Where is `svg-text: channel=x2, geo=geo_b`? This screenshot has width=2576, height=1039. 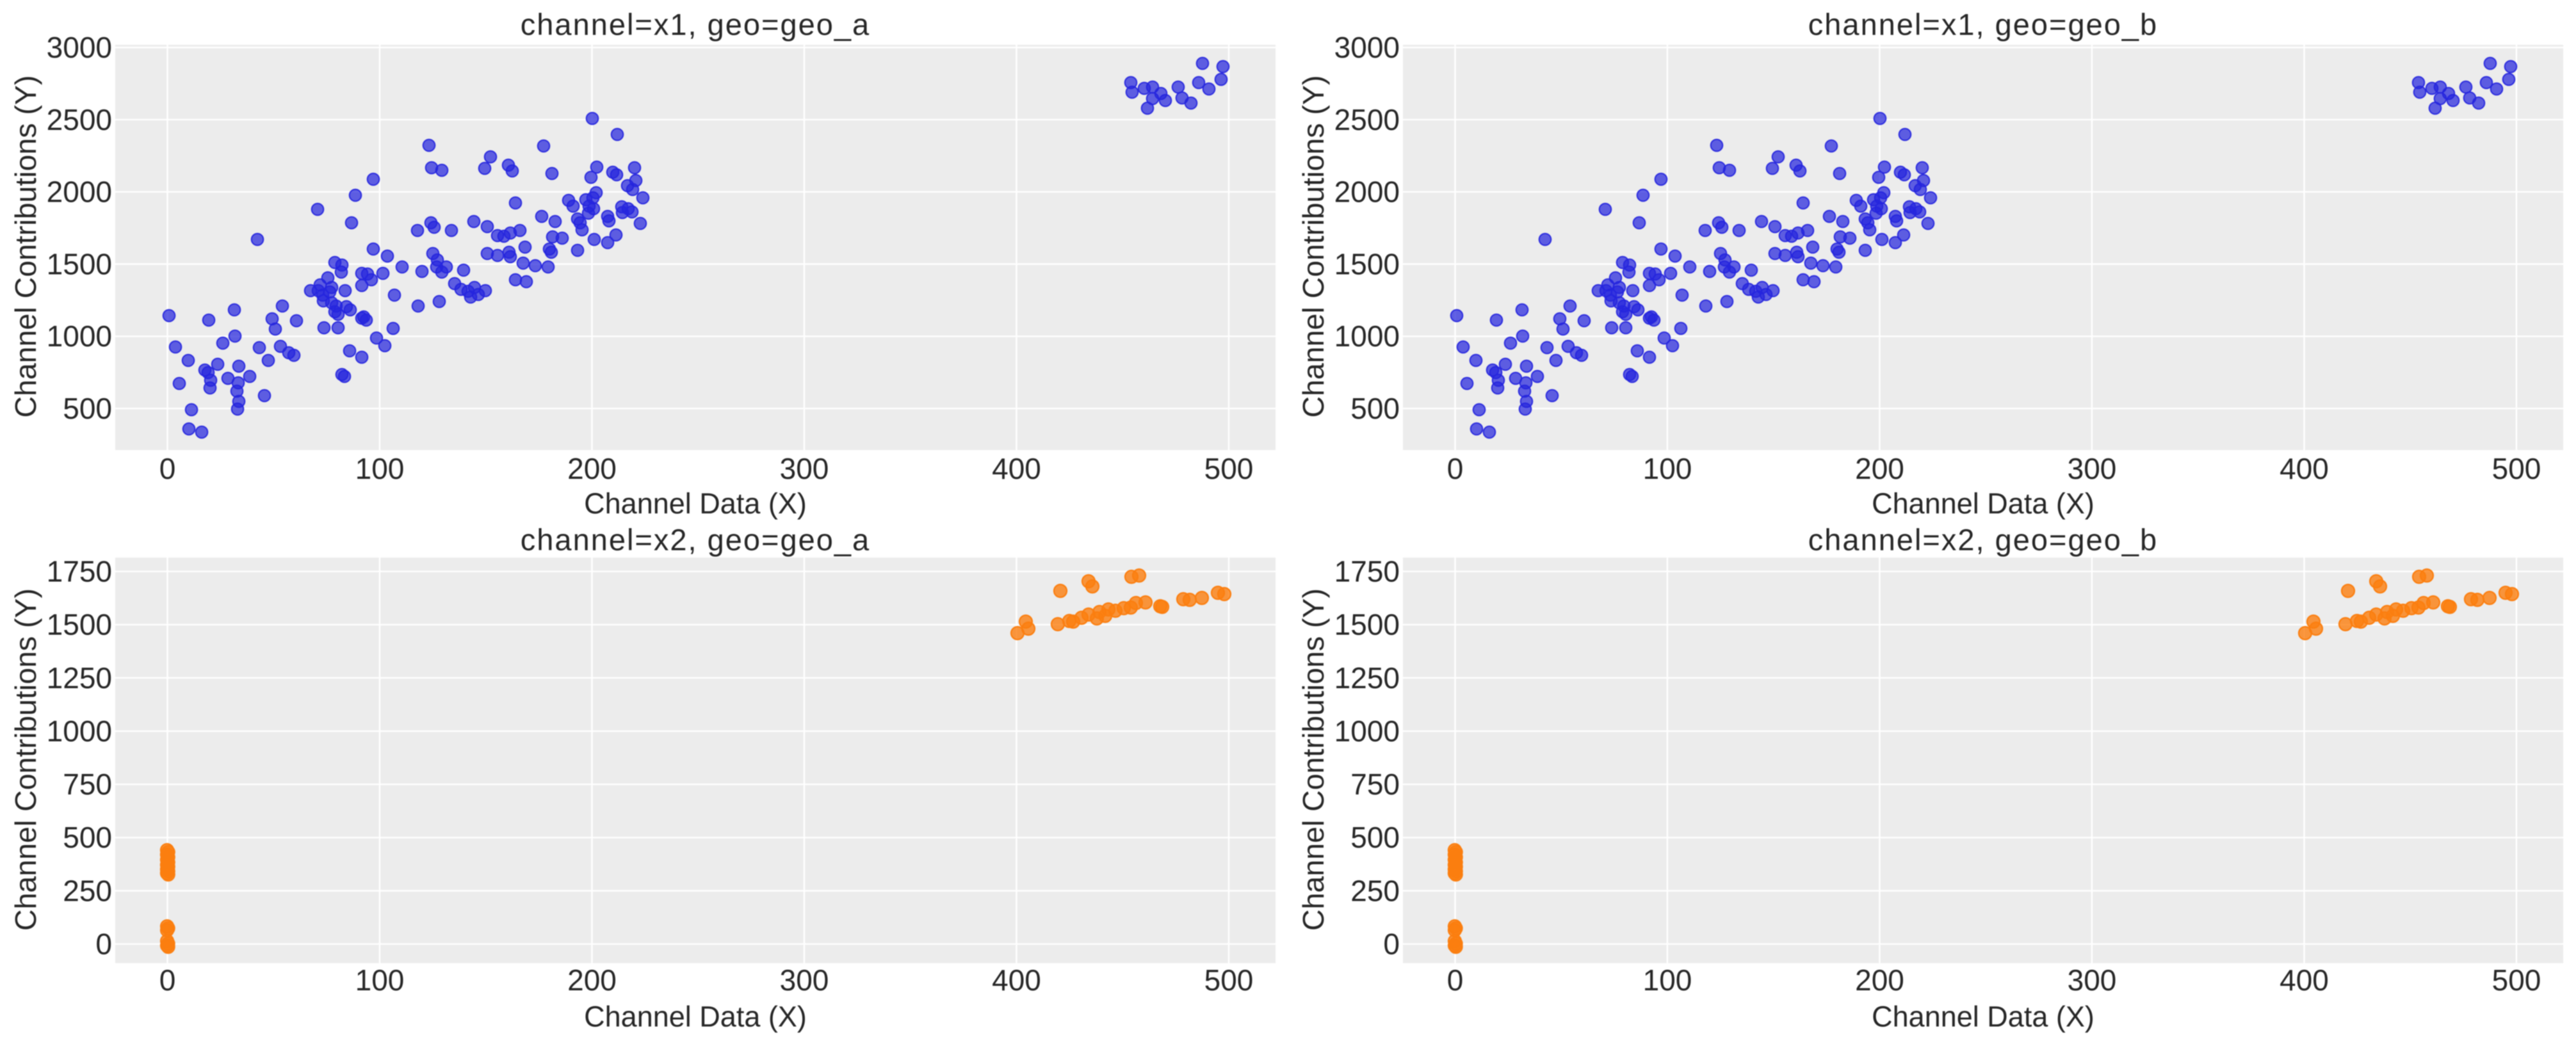 svg-text: channel=x2, geo=geo_b is located at coordinates (1983, 539).